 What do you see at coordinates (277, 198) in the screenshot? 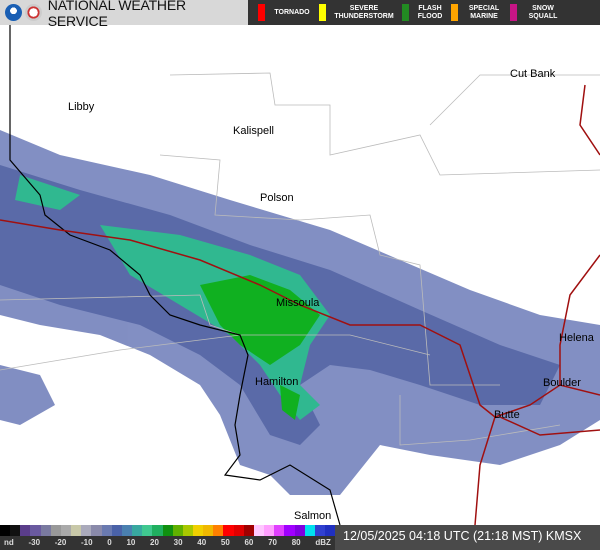
I see `city-label: Polson` at bounding box center [277, 198].